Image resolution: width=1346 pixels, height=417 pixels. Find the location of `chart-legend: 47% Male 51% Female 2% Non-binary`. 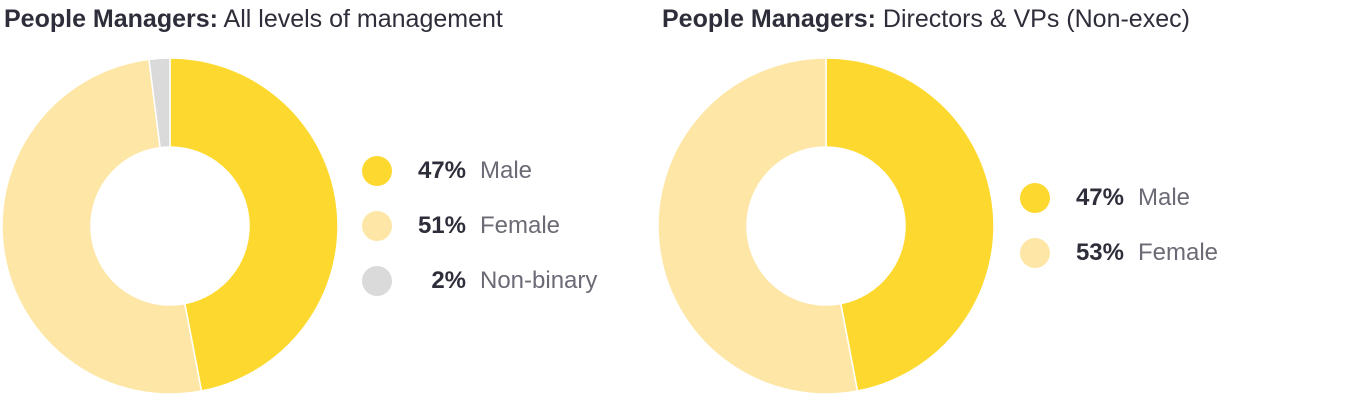

chart-legend: 47% Male 51% Female 2% Non-binary is located at coordinates (479, 225).